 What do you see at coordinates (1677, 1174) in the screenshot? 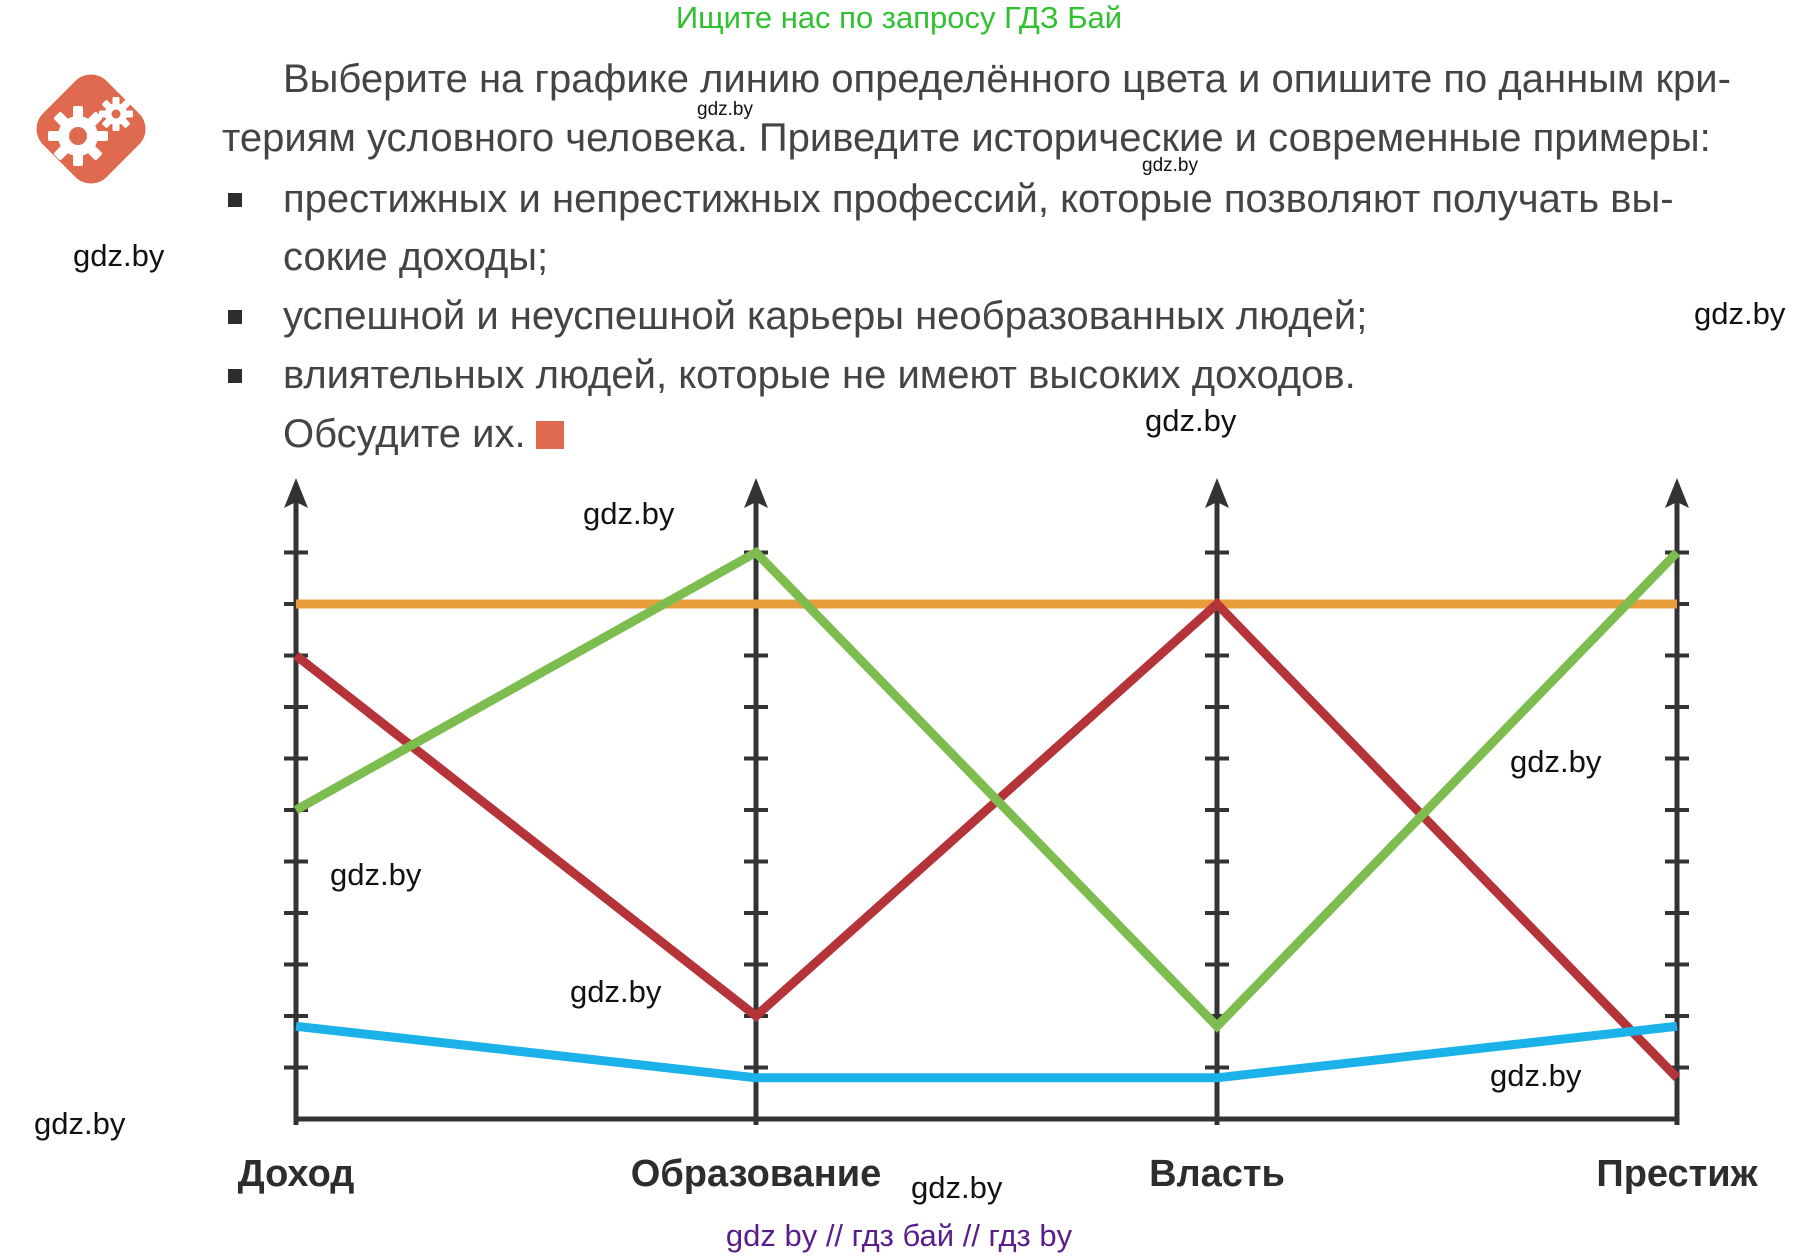
I see `axis-label-4: Престиж` at bounding box center [1677, 1174].